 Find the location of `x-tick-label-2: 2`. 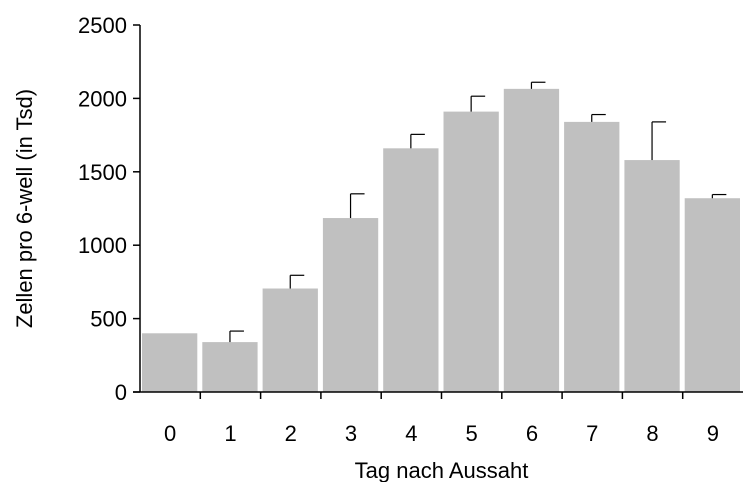

x-tick-label-2: 2 is located at coordinates (291, 433).